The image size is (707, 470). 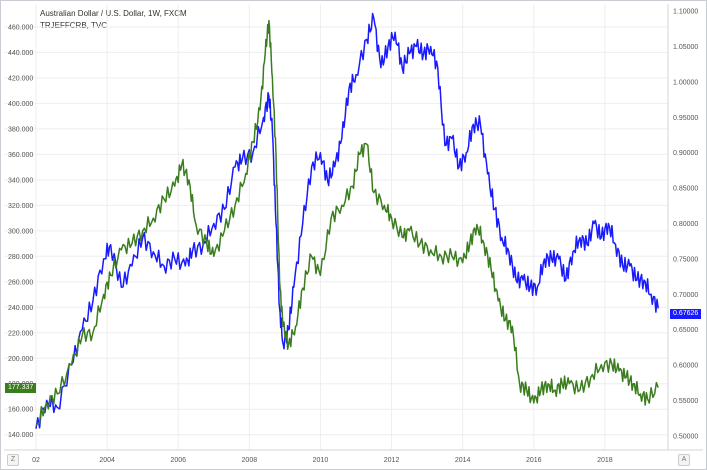 I want to click on right-tick-label: 0.50000, so click(x=685, y=436).